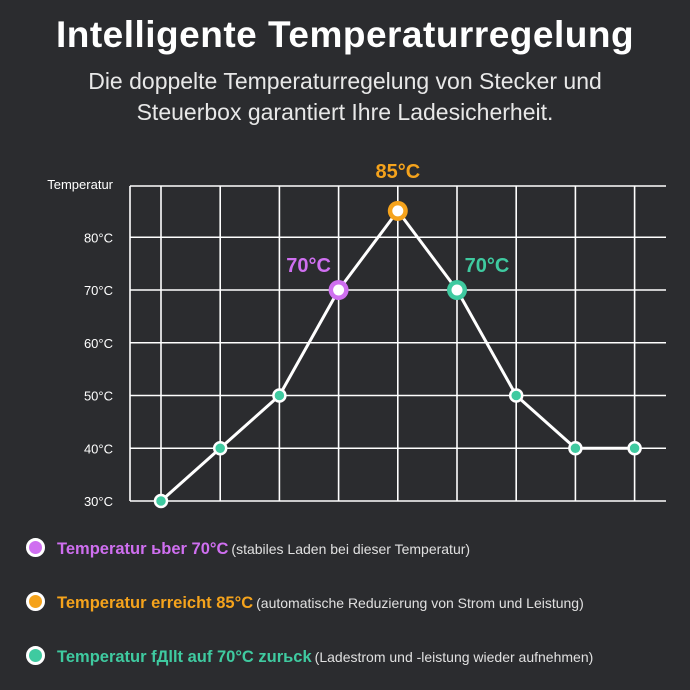  I want to click on y-axis: Temperatur 30°C 40°C 50°C 60°C 70°C 80°C, so click(80, 343).